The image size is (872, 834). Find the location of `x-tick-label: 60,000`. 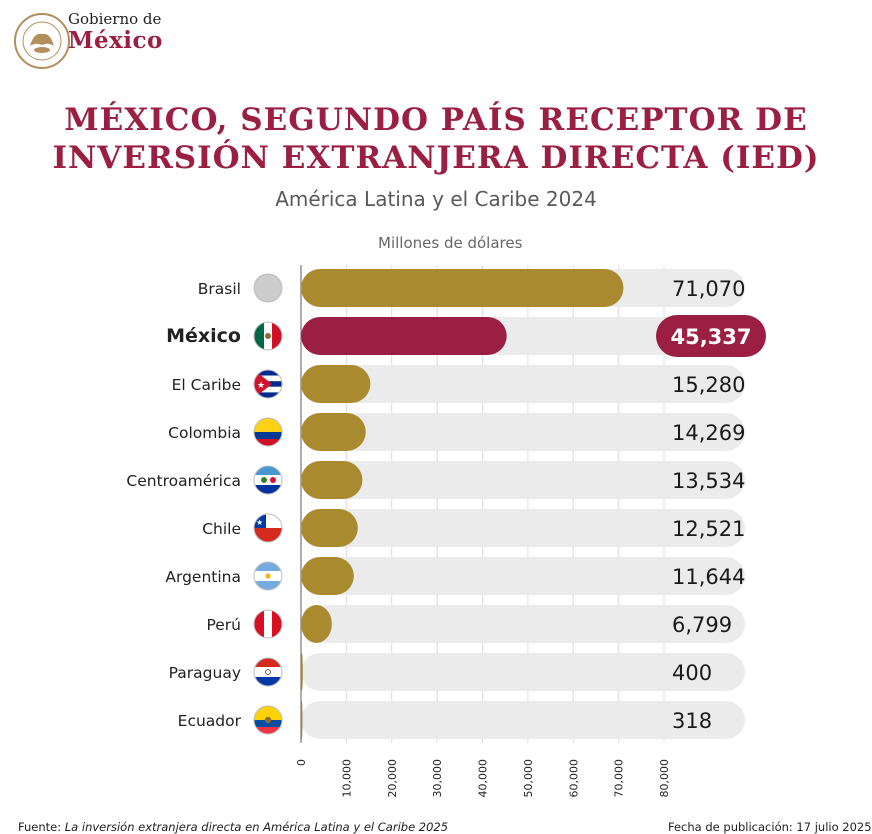

x-tick-label: 60,000 is located at coordinates (573, 778).